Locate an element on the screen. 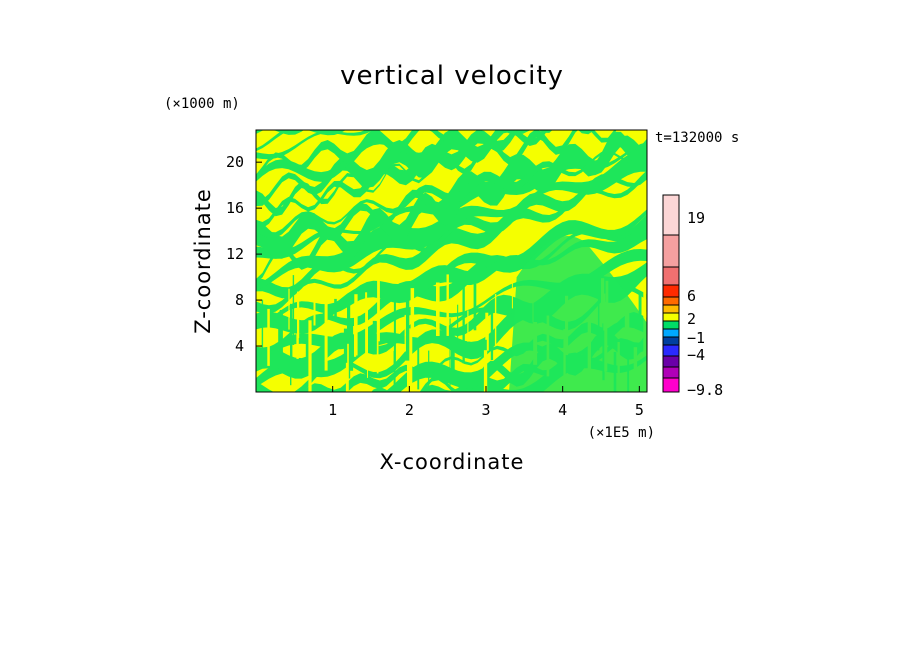 Image resolution: width=904 pixels, height=654 pixels. colorbar-label: −4 is located at coordinates (696, 355).